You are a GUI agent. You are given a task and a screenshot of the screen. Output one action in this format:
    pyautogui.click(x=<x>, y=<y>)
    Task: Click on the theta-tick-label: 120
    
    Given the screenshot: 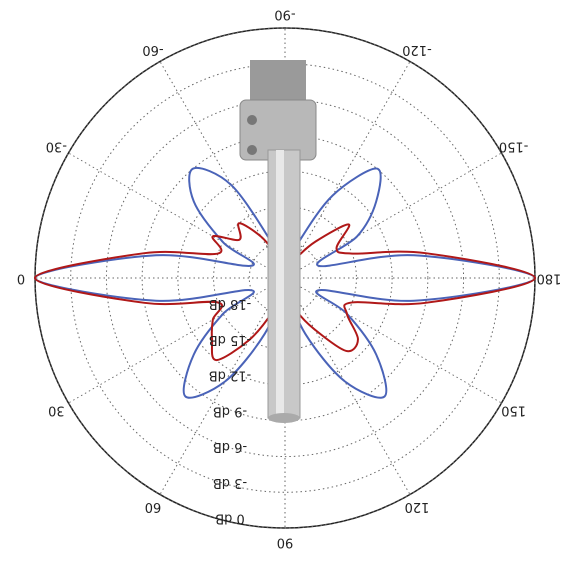 What is the action you would take?
    pyautogui.click(x=417, y=506)
    